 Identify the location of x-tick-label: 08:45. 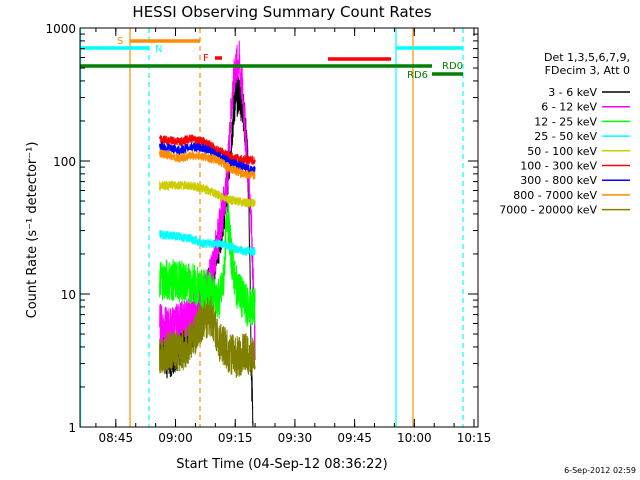
(116, 438).